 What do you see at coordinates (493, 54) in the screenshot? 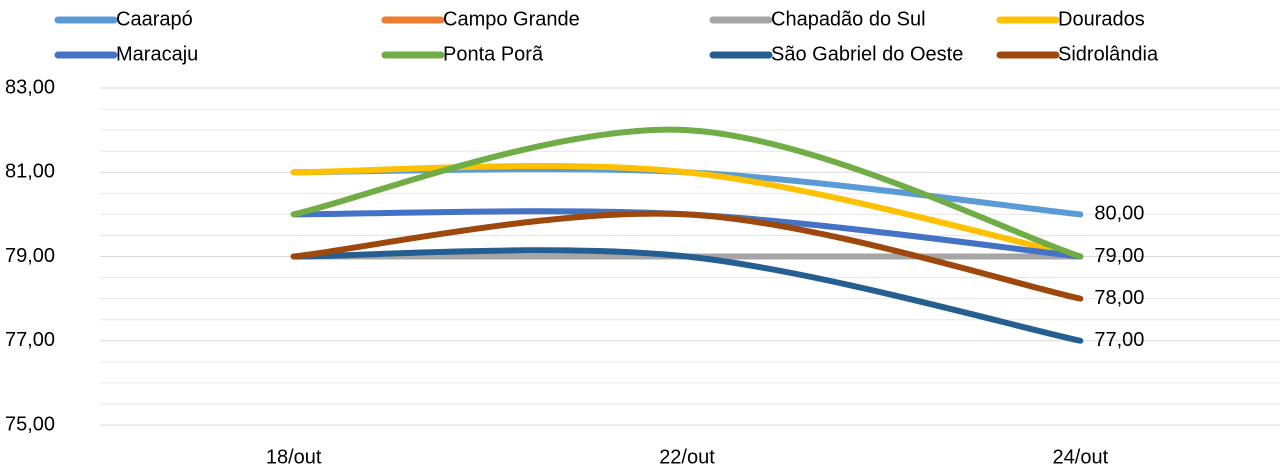
I see `legend-label: Ponta Porã` at bounding box center [493, 54].